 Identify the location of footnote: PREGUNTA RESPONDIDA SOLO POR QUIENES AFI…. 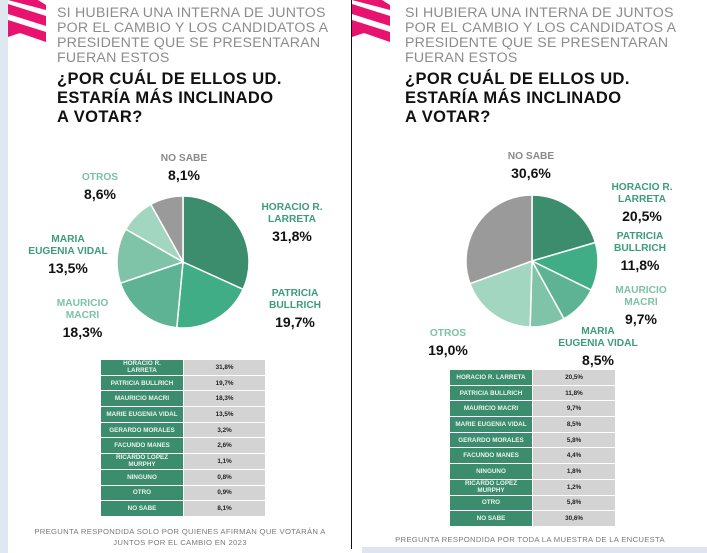
(180, 537).